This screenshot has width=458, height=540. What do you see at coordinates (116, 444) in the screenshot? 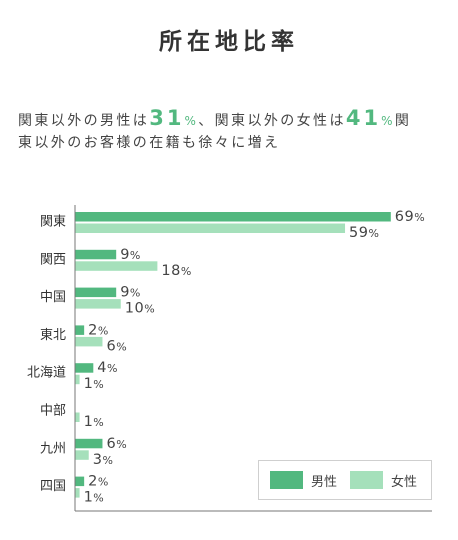
I see `value-label-male: 6%` at bounding box center [116, 444].